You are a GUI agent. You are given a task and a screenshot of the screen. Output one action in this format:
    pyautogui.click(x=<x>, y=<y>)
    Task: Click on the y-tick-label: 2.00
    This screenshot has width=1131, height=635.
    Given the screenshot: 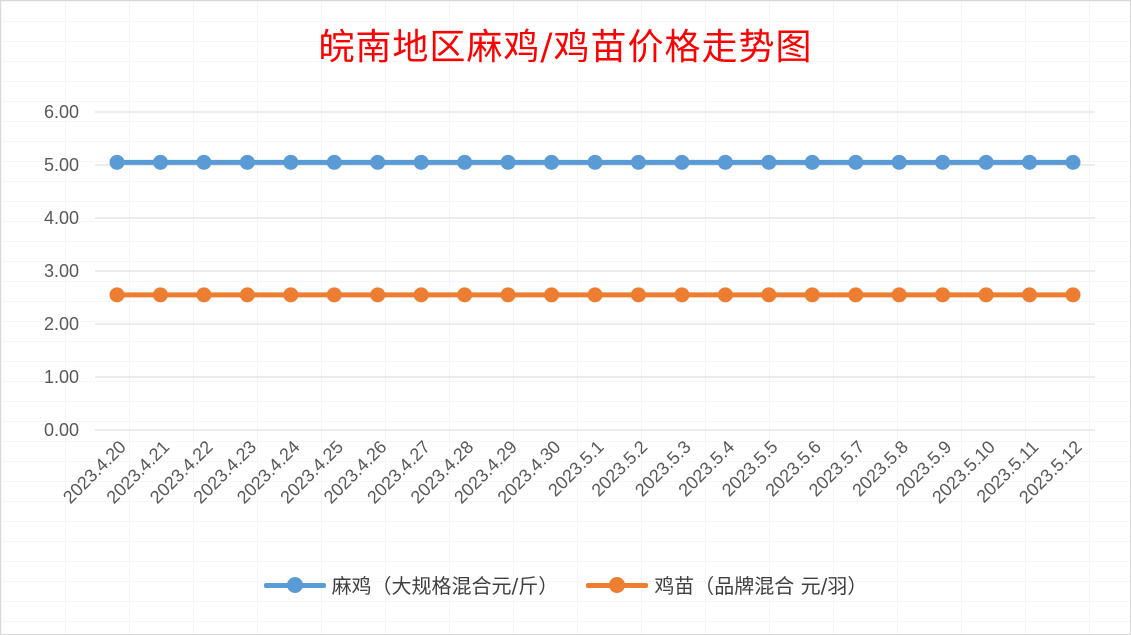 What is the action you would take?
    pyautogui.click(x=61, y=324)
    